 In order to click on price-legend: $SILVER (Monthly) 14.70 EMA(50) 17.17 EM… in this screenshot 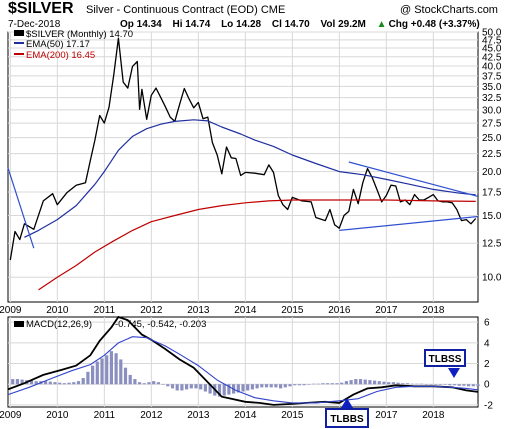, I will do `click(73, 45)`.